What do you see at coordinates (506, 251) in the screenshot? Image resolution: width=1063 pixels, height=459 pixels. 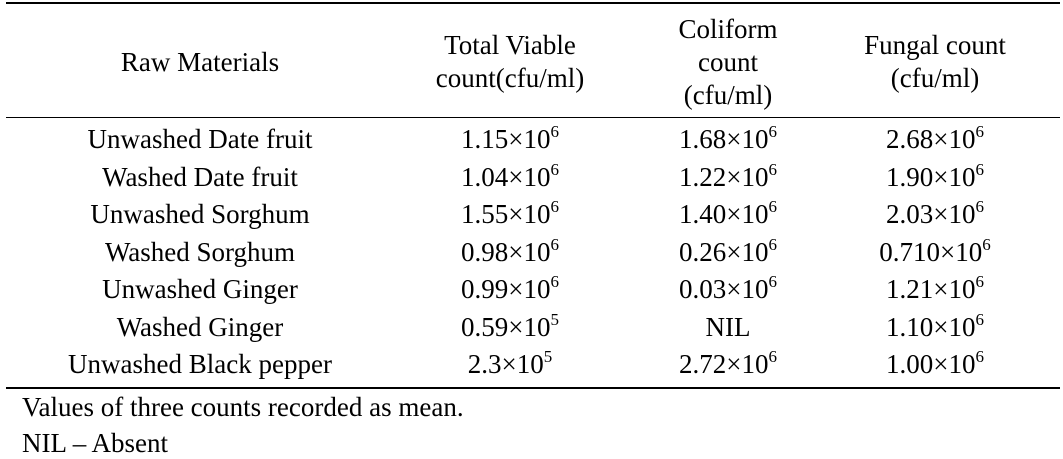 I see `total-viable-cell-text: 0.98×10` at bounding box center [506, 251].